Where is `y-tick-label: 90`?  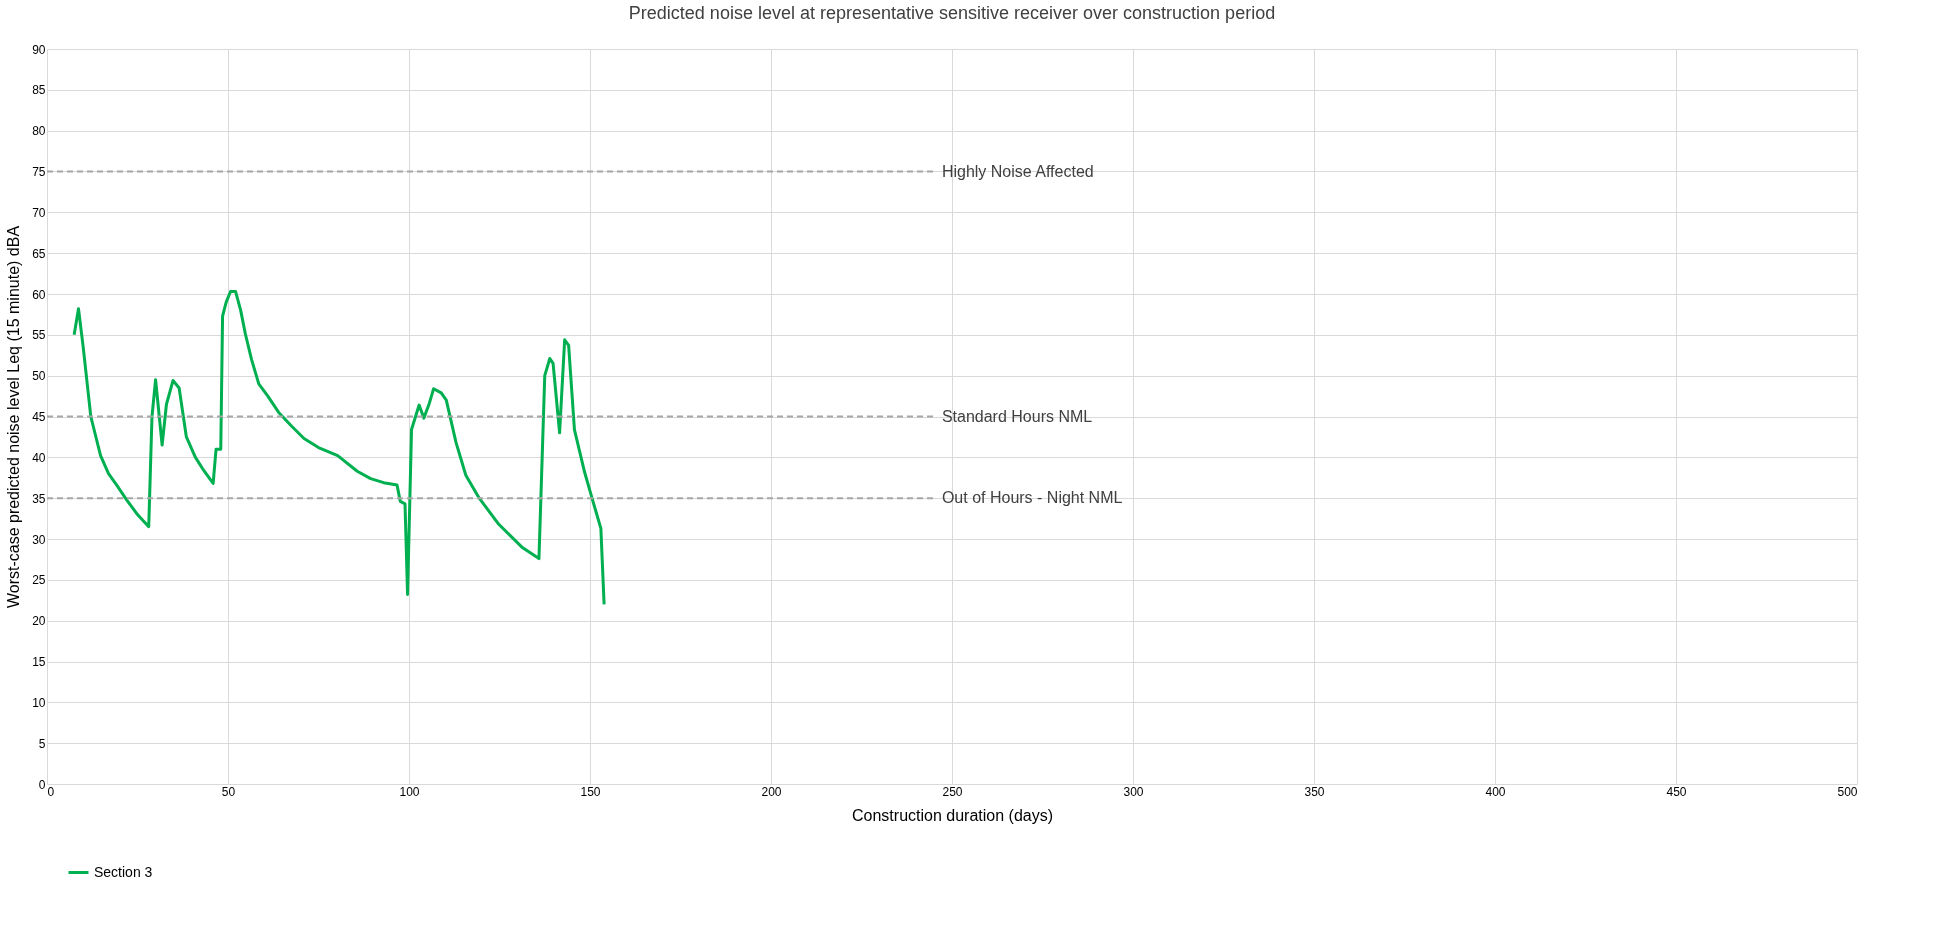 y-tick-label: 90 is located at coordinates (39, 49).